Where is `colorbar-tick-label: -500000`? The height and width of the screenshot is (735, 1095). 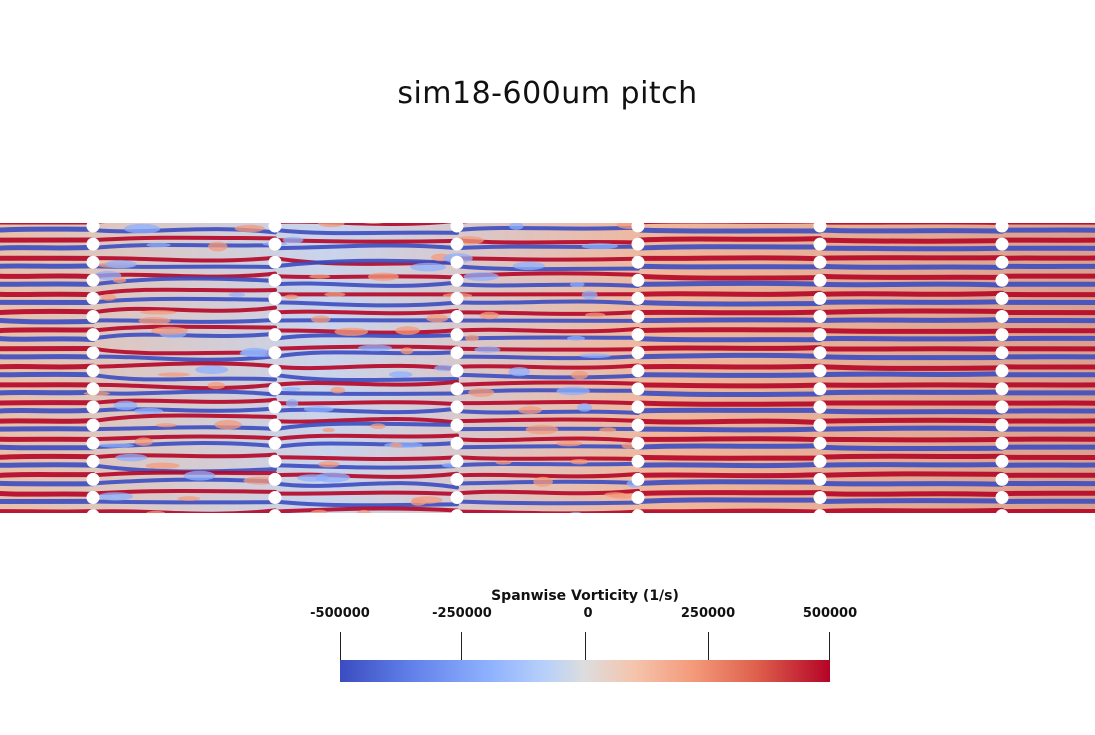 colorbar-tick-label: -500000 is located at coordinates (340, 613).